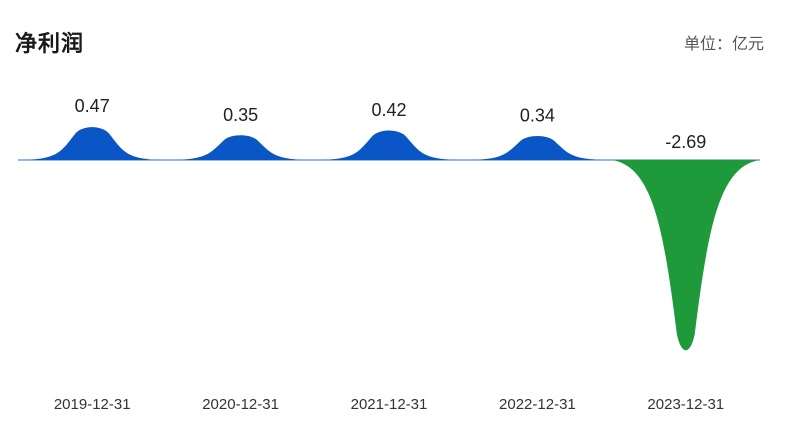 Image resolution: width=800 pixels, height=439 pixels. I want to click on chart-title: 净利润, so click(50, 44).